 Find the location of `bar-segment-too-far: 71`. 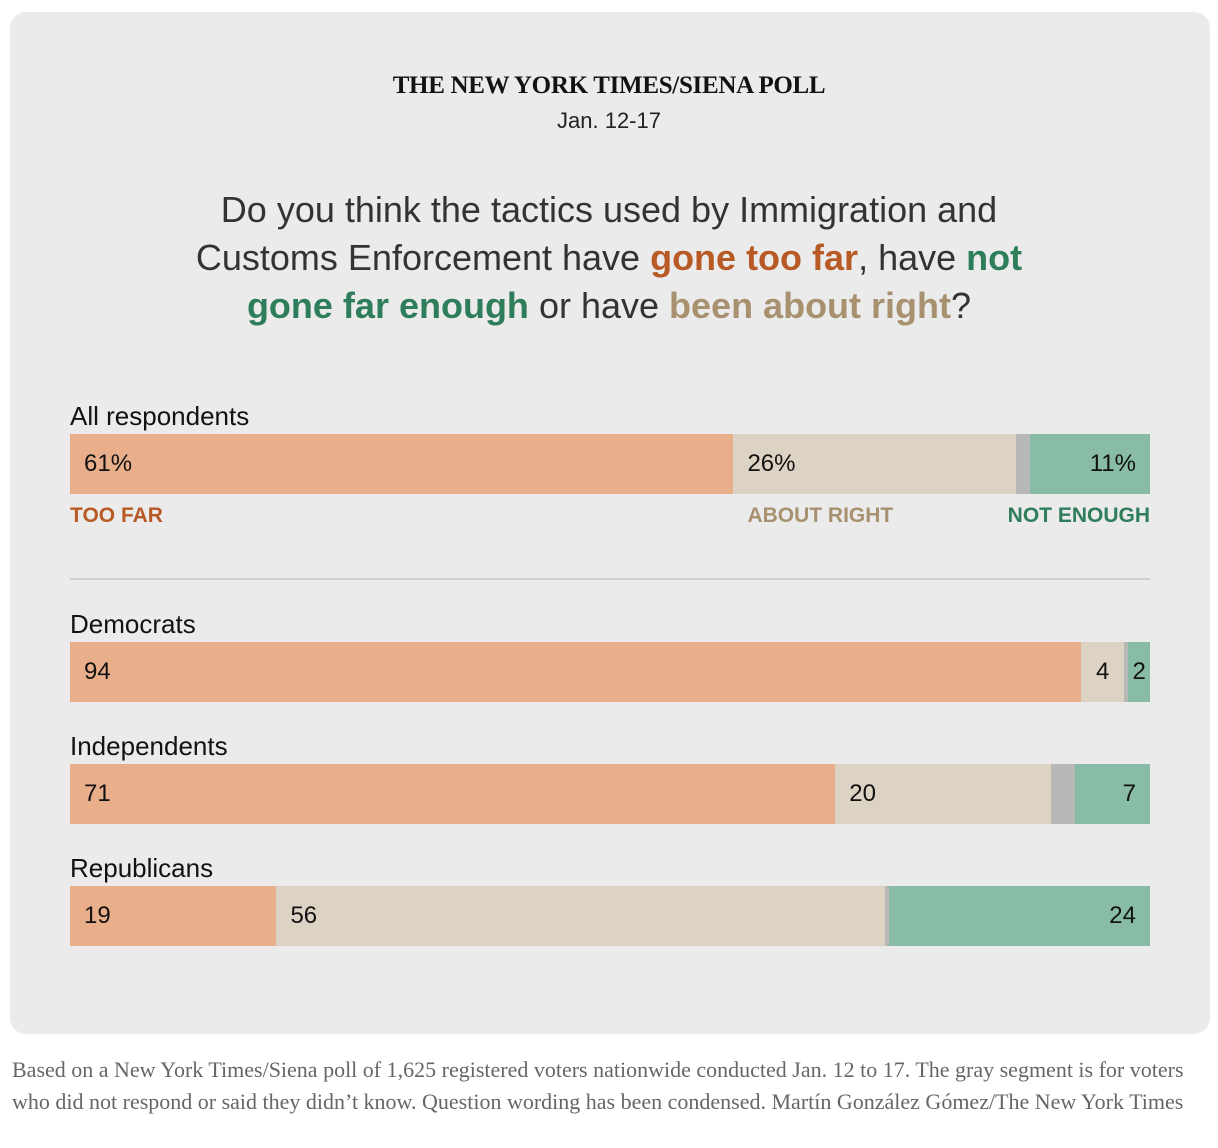

bar-segment-too-far: 71 is located at coordinates (453, 794).